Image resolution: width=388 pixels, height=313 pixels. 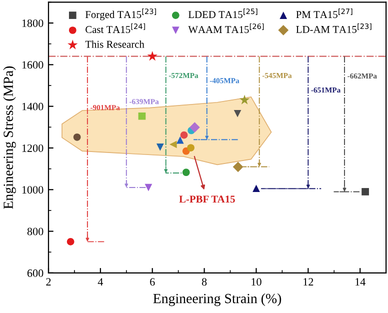 I want to click on y-tick-label: 1800, so click(x=33, y=23).